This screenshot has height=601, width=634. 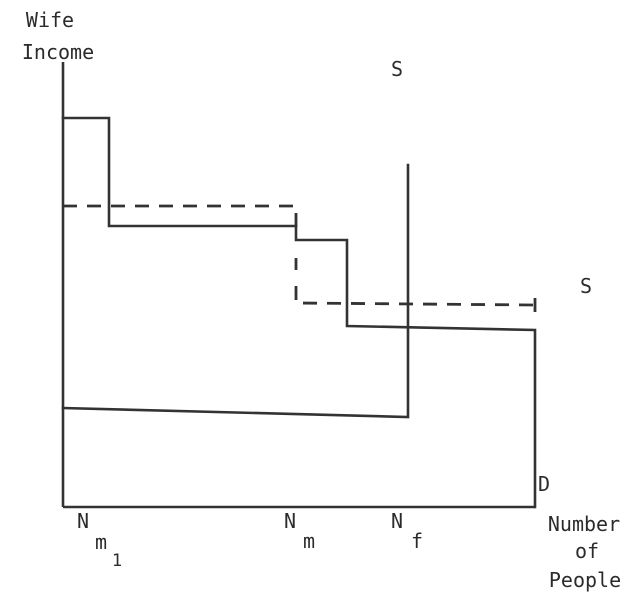 I want to click on y-axis-label-line1: Wife, so click(x=50, y=20).